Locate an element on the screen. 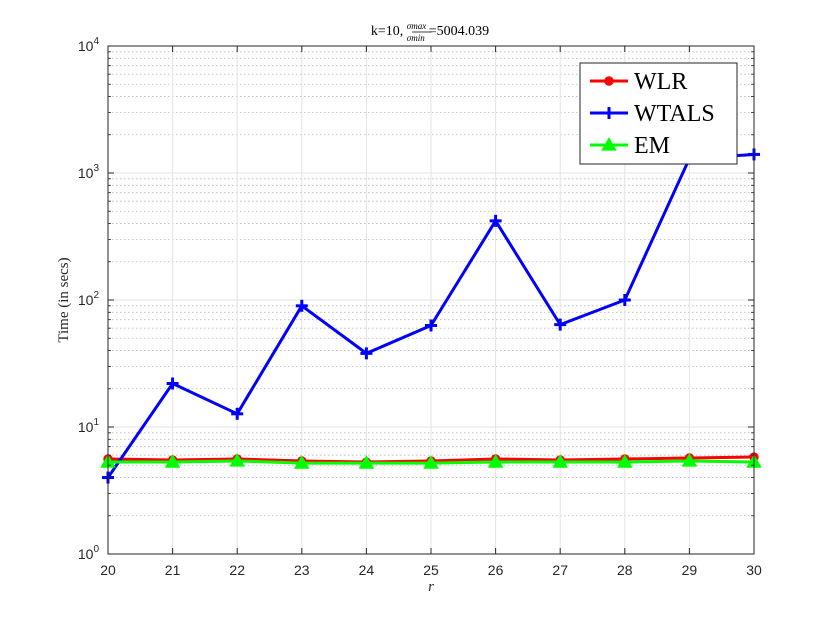 This screenshot has width=830, height=623. legend-item-wlr: WLR is located at coordinates (638, 82).